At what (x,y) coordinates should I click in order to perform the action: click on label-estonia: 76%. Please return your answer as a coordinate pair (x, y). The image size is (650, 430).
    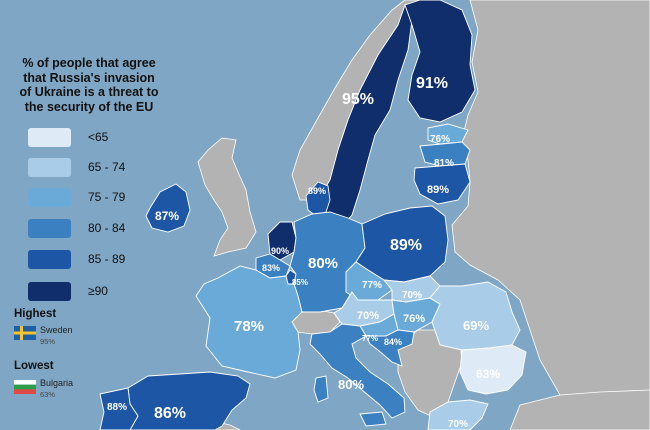
    Looking at the image, I should click on (440, 139).